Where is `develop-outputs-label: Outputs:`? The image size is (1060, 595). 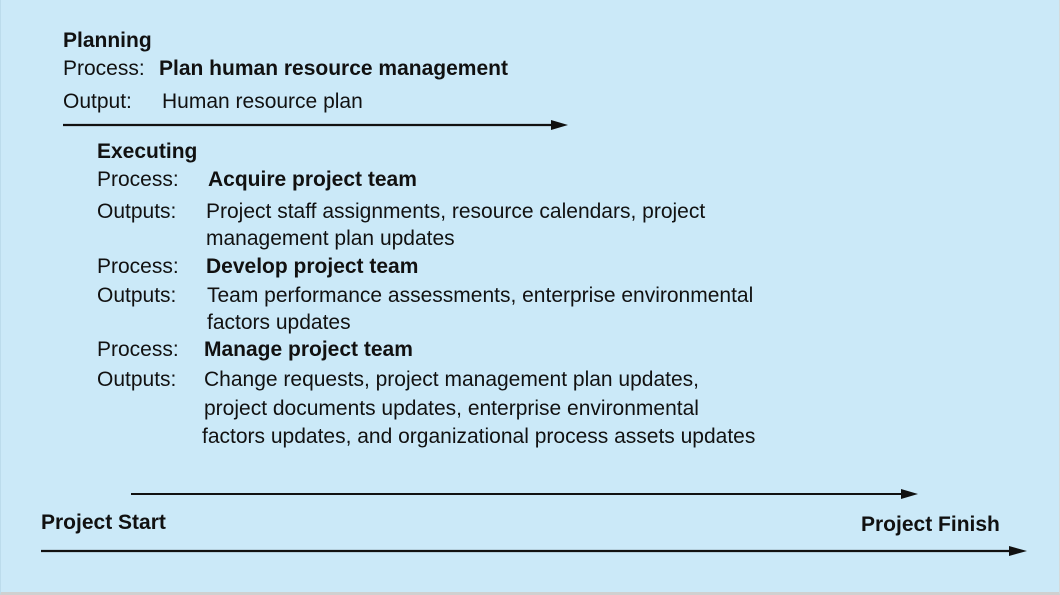 develop-outputs-label: Outputs: is located at coordinates (137, 295).